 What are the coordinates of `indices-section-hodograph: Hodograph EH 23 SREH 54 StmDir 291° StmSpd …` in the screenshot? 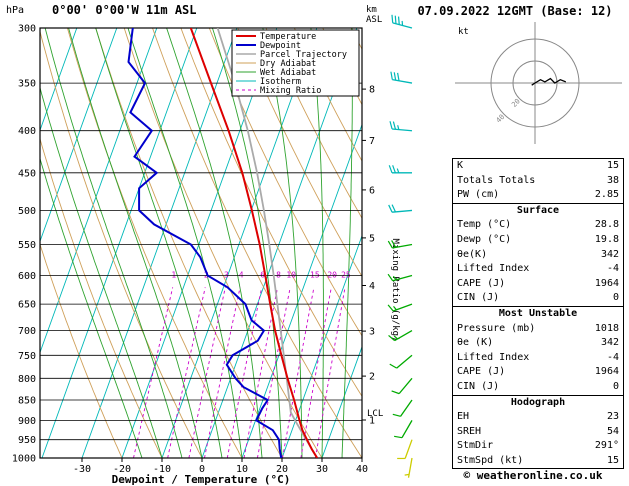 It's located at (538, 431).